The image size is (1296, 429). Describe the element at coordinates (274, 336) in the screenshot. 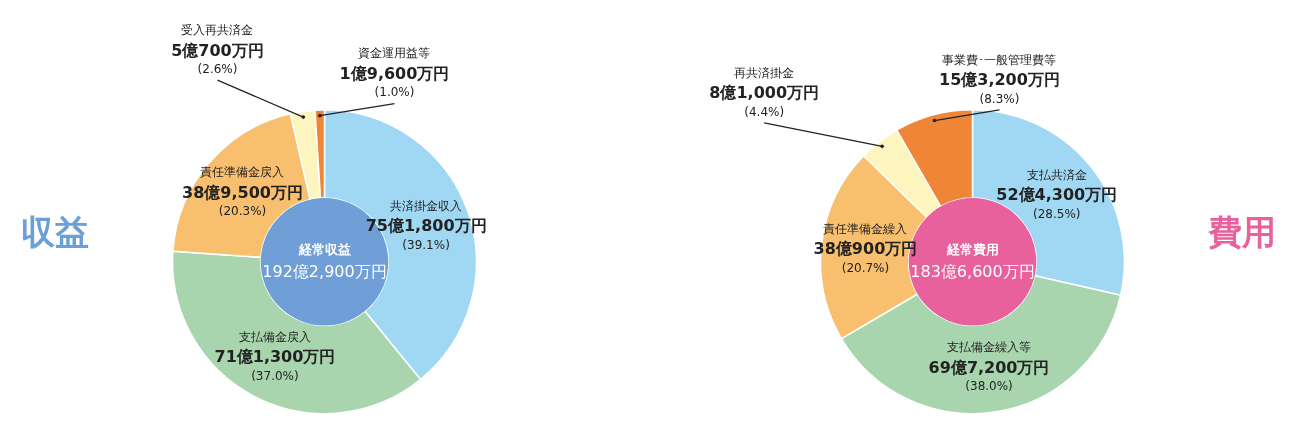

I see `slice-label: 支払備金戻入` at that location.